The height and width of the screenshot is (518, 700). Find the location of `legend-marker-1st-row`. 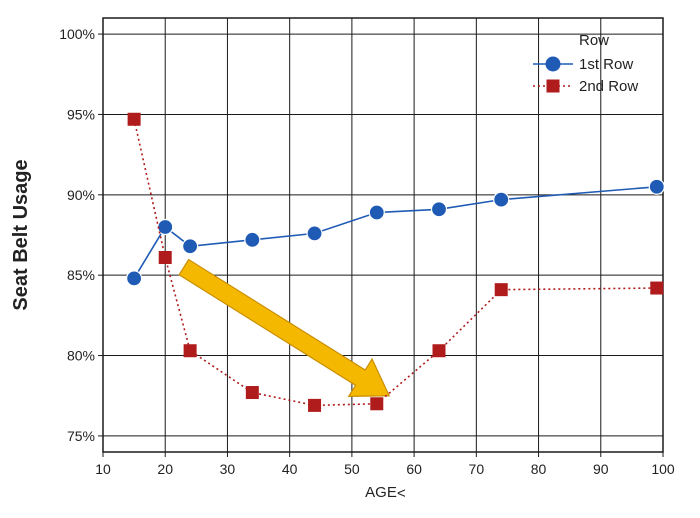

legend-marker-1st-row is located at coordinates (553, 64).